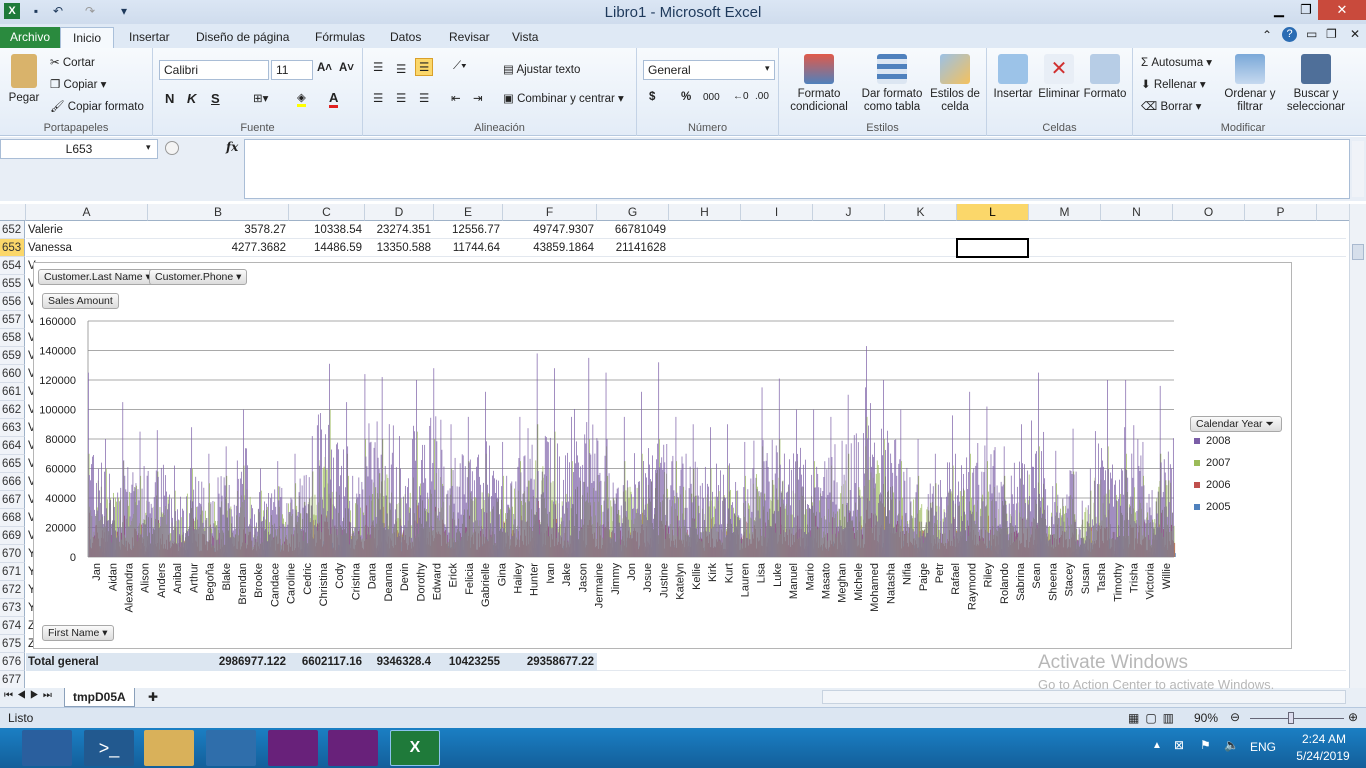 This screenshot has width=1366, height=768. I want to click on col-header-p: P, so click(1281, 212).